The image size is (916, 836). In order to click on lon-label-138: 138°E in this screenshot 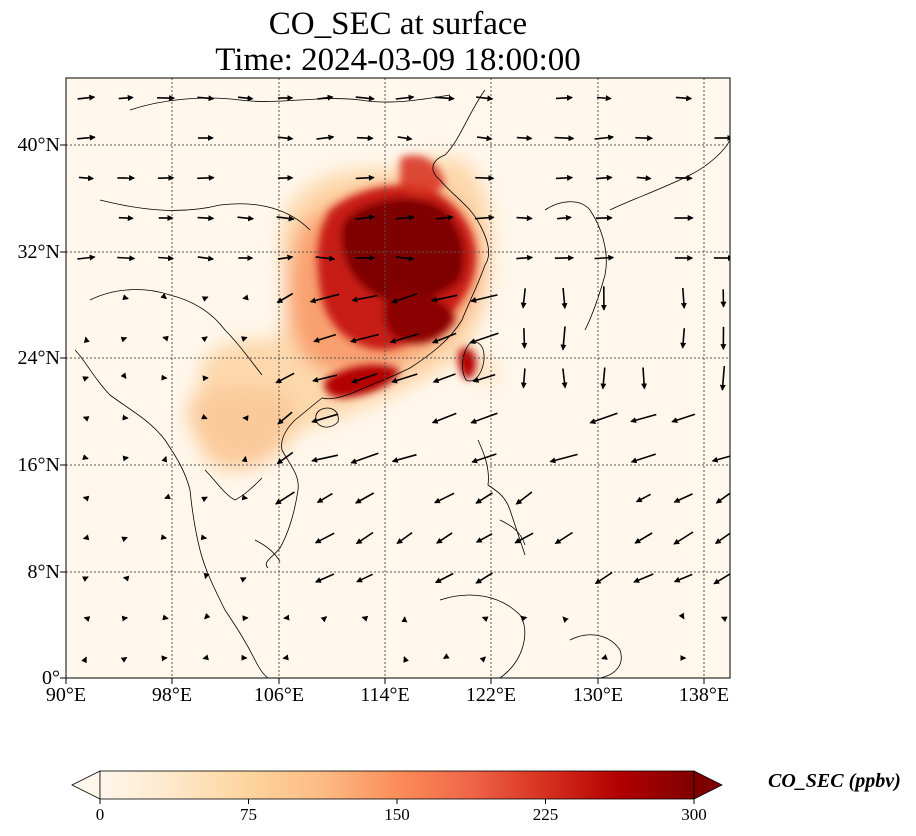, I will do `click(704, 695)`.